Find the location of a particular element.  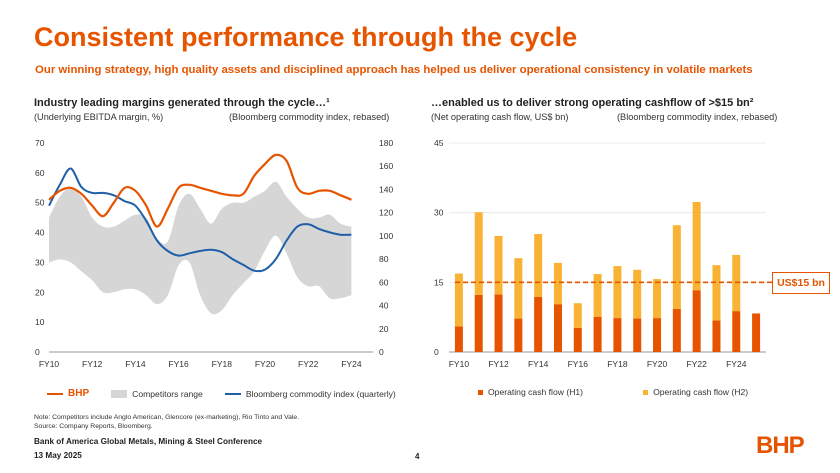

y-tick-label: 0 is located at coordinates (436, 352).